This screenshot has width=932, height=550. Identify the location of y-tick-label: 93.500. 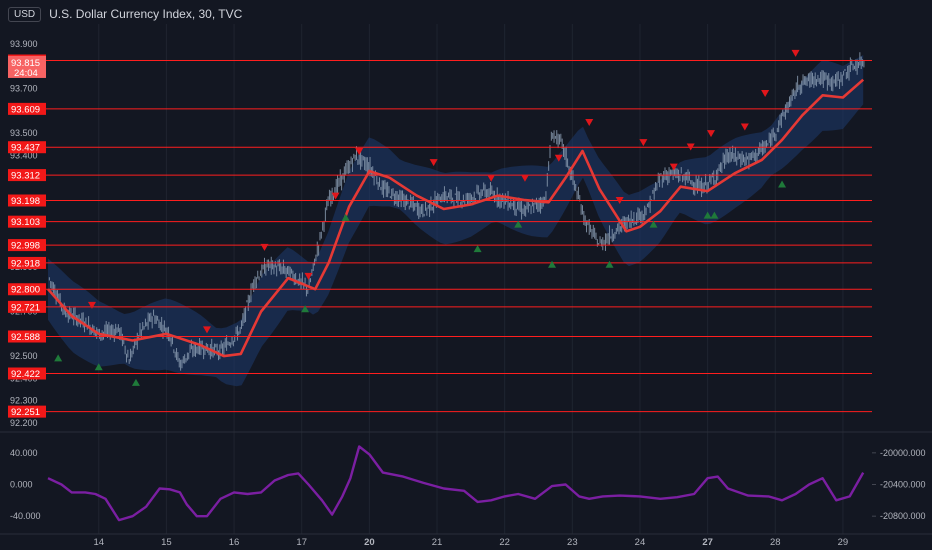
(24, 133).